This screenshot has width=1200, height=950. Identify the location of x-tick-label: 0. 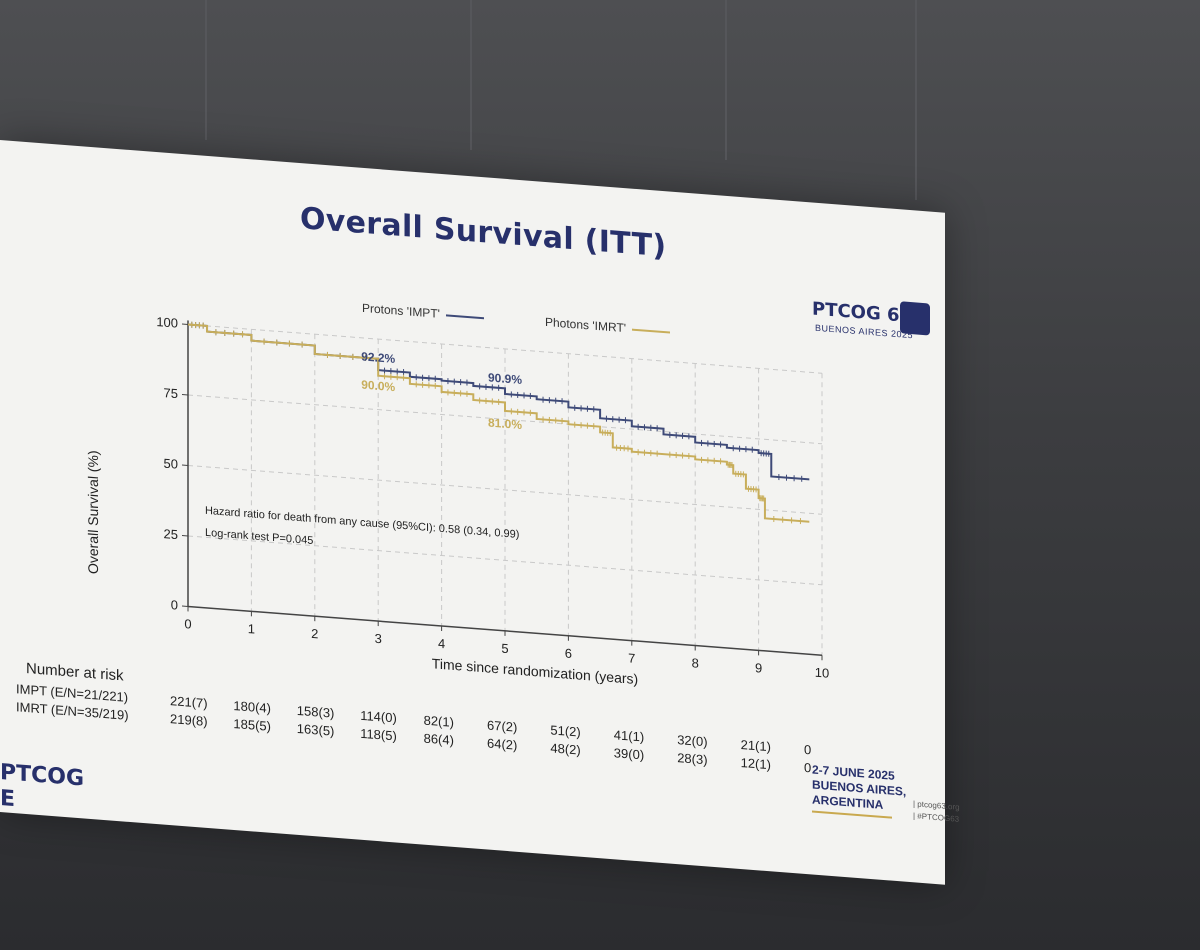
(187, 624).